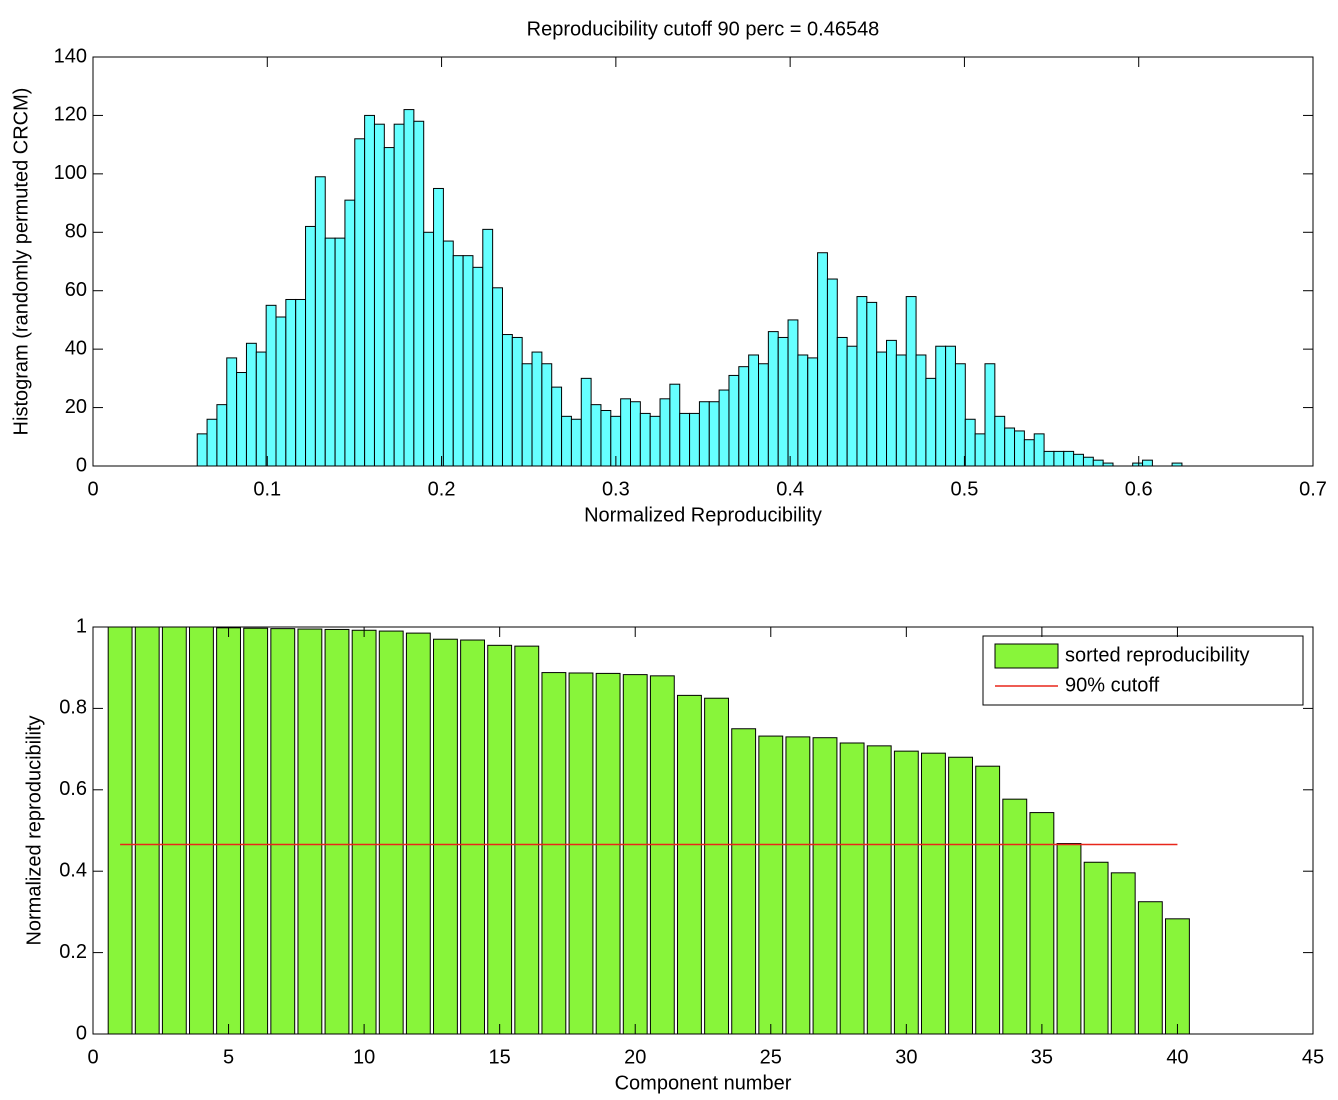 The image size is (1338, 1100). Describe the element at coordinates (906, 1057) in the screenshot. I see `x-tick-label: 30` at that location.